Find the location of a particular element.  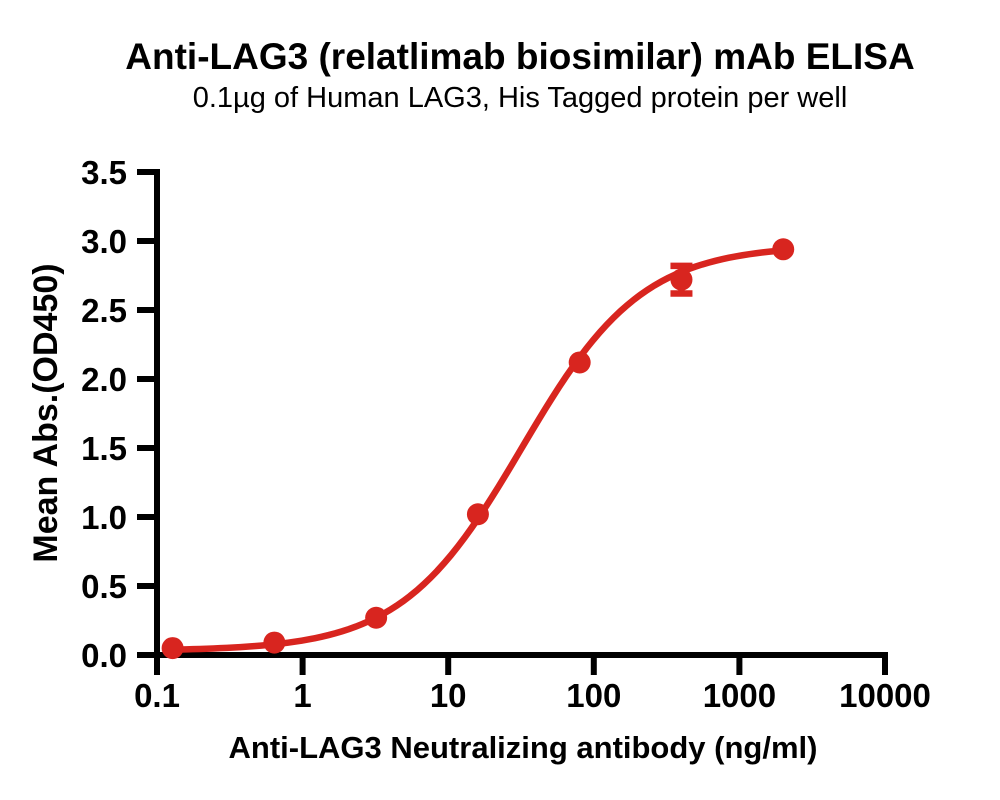

y-axis-tick-label: 0.5 is located at coordinates (104, 586).